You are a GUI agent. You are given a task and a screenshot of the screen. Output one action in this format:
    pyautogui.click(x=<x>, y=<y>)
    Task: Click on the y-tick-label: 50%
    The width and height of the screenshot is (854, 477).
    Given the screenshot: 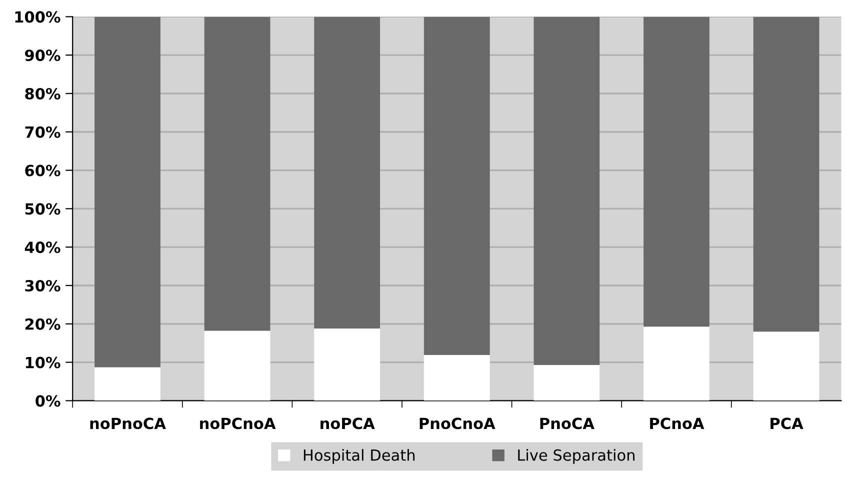 What is the action you would take?
    pyautogui.click(x=42, y=209)
    